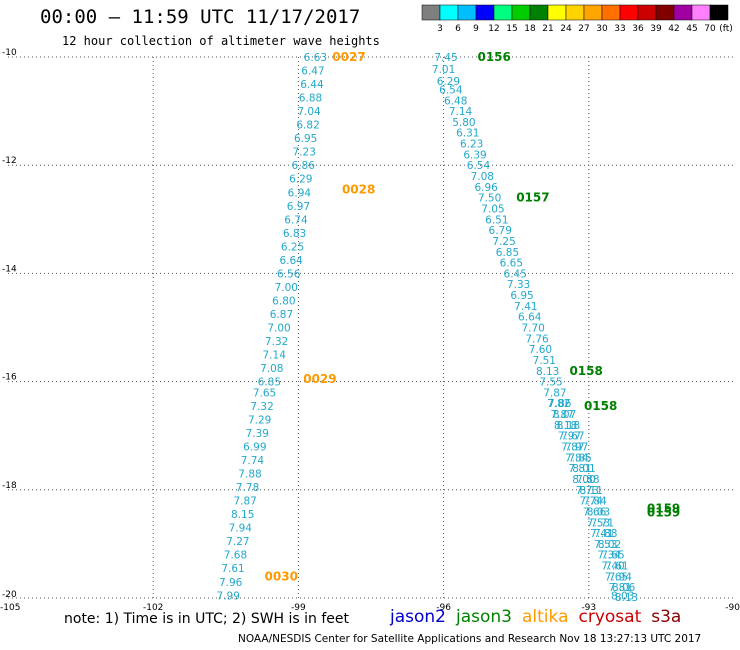 Image resolution: width=740 pixels, height=650 pixels. I want to click on swh-value-label: 6.45, so click(515, 274).